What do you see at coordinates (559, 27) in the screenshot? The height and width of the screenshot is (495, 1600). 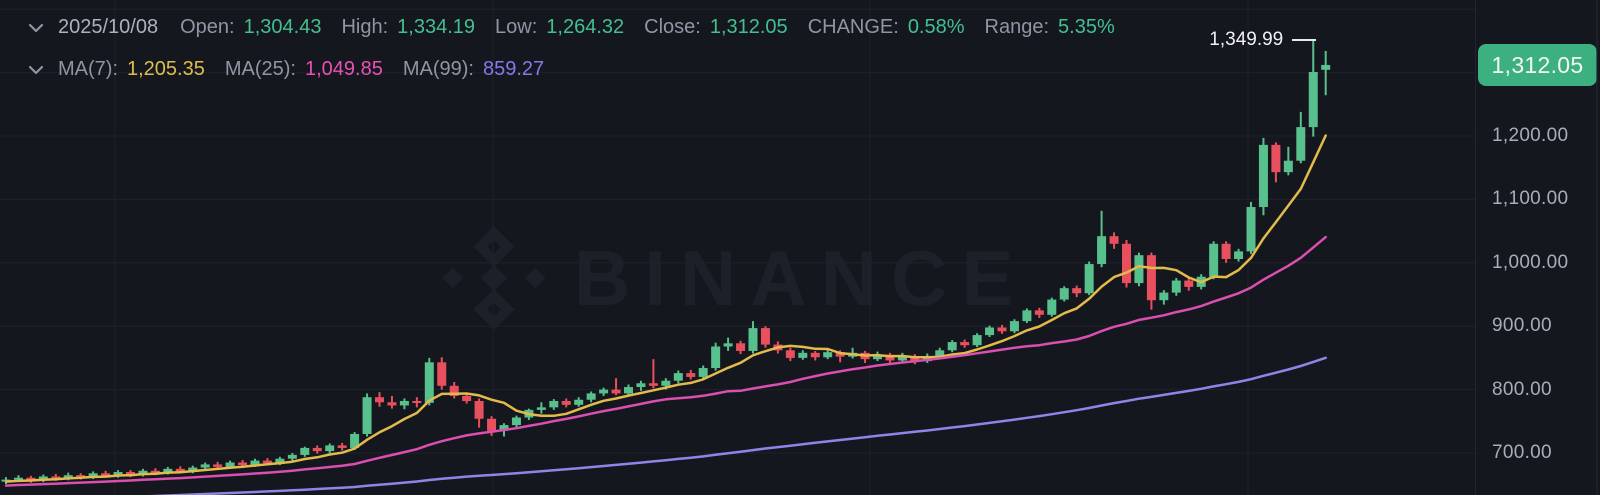 I see `legend-item: Low: 1,264.32` at bounding box center [559, 27].